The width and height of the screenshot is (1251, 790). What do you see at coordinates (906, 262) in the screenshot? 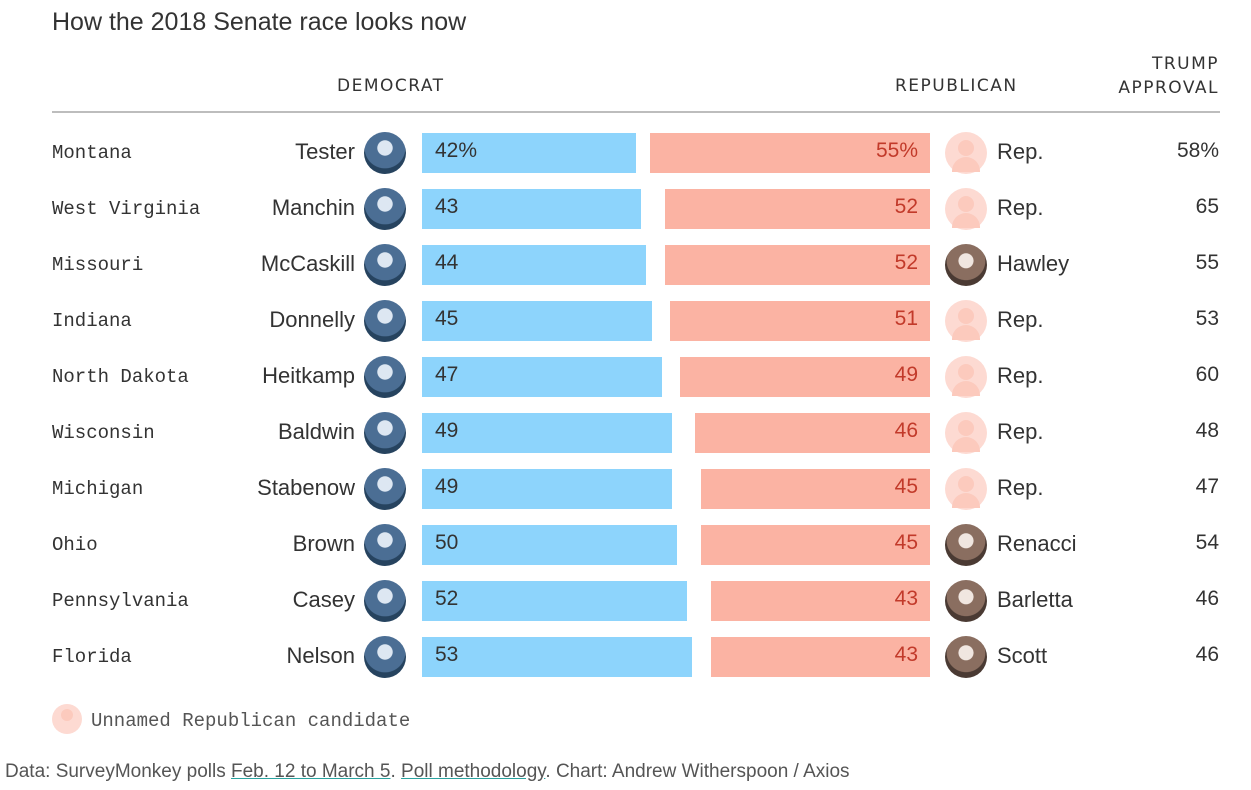
I see `republican-value: 52` at bounding box center [906, 262].